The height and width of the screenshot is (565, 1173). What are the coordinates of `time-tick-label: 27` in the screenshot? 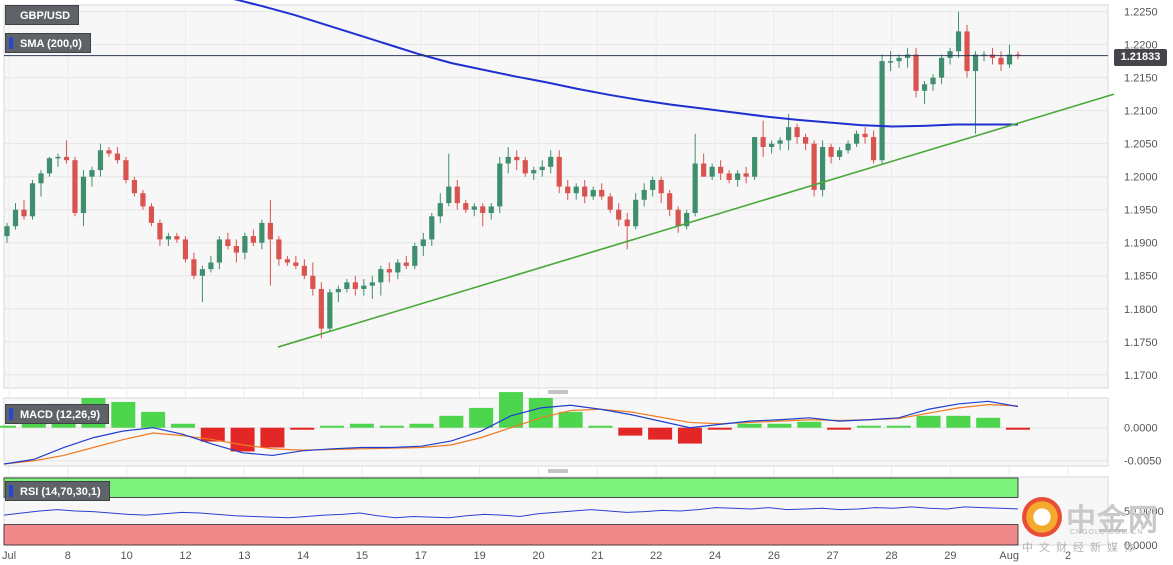 It's located at (833, 556).